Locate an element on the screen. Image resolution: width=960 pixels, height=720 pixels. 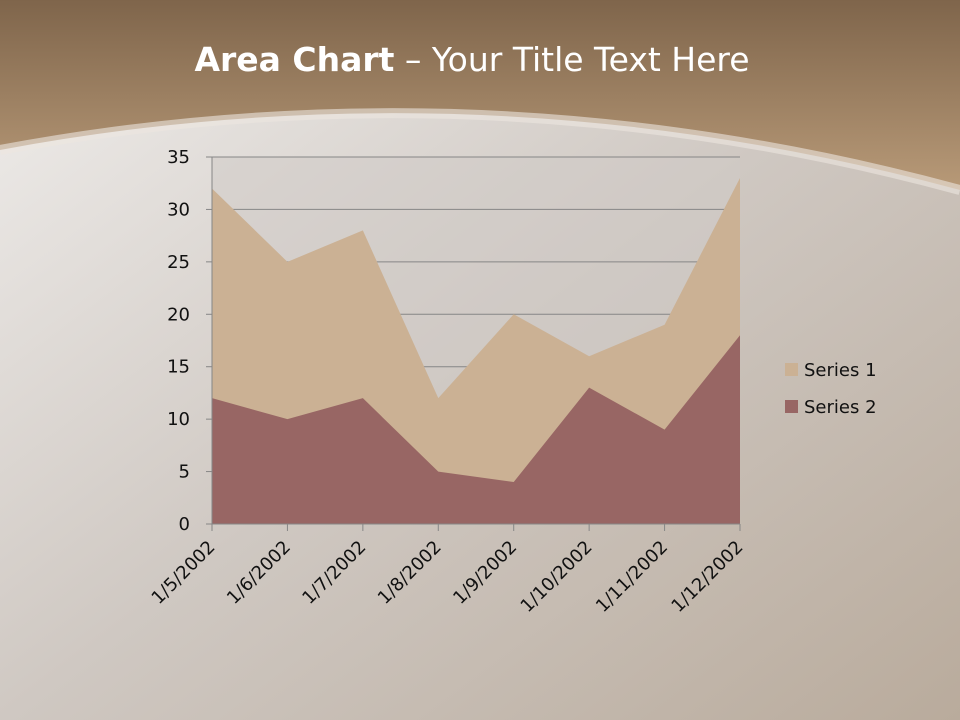
legend-label: Series 1 is located at coordinates (840, 370).